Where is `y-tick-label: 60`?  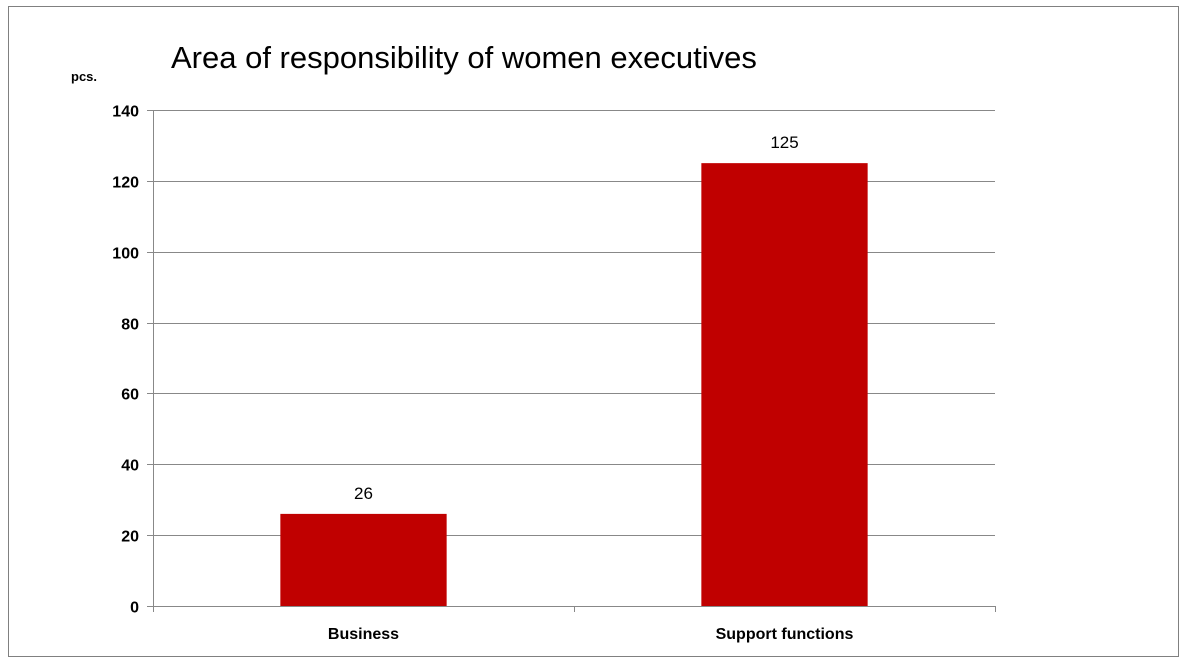
y-tick-label: 60 is located at coordinates (130, 395).